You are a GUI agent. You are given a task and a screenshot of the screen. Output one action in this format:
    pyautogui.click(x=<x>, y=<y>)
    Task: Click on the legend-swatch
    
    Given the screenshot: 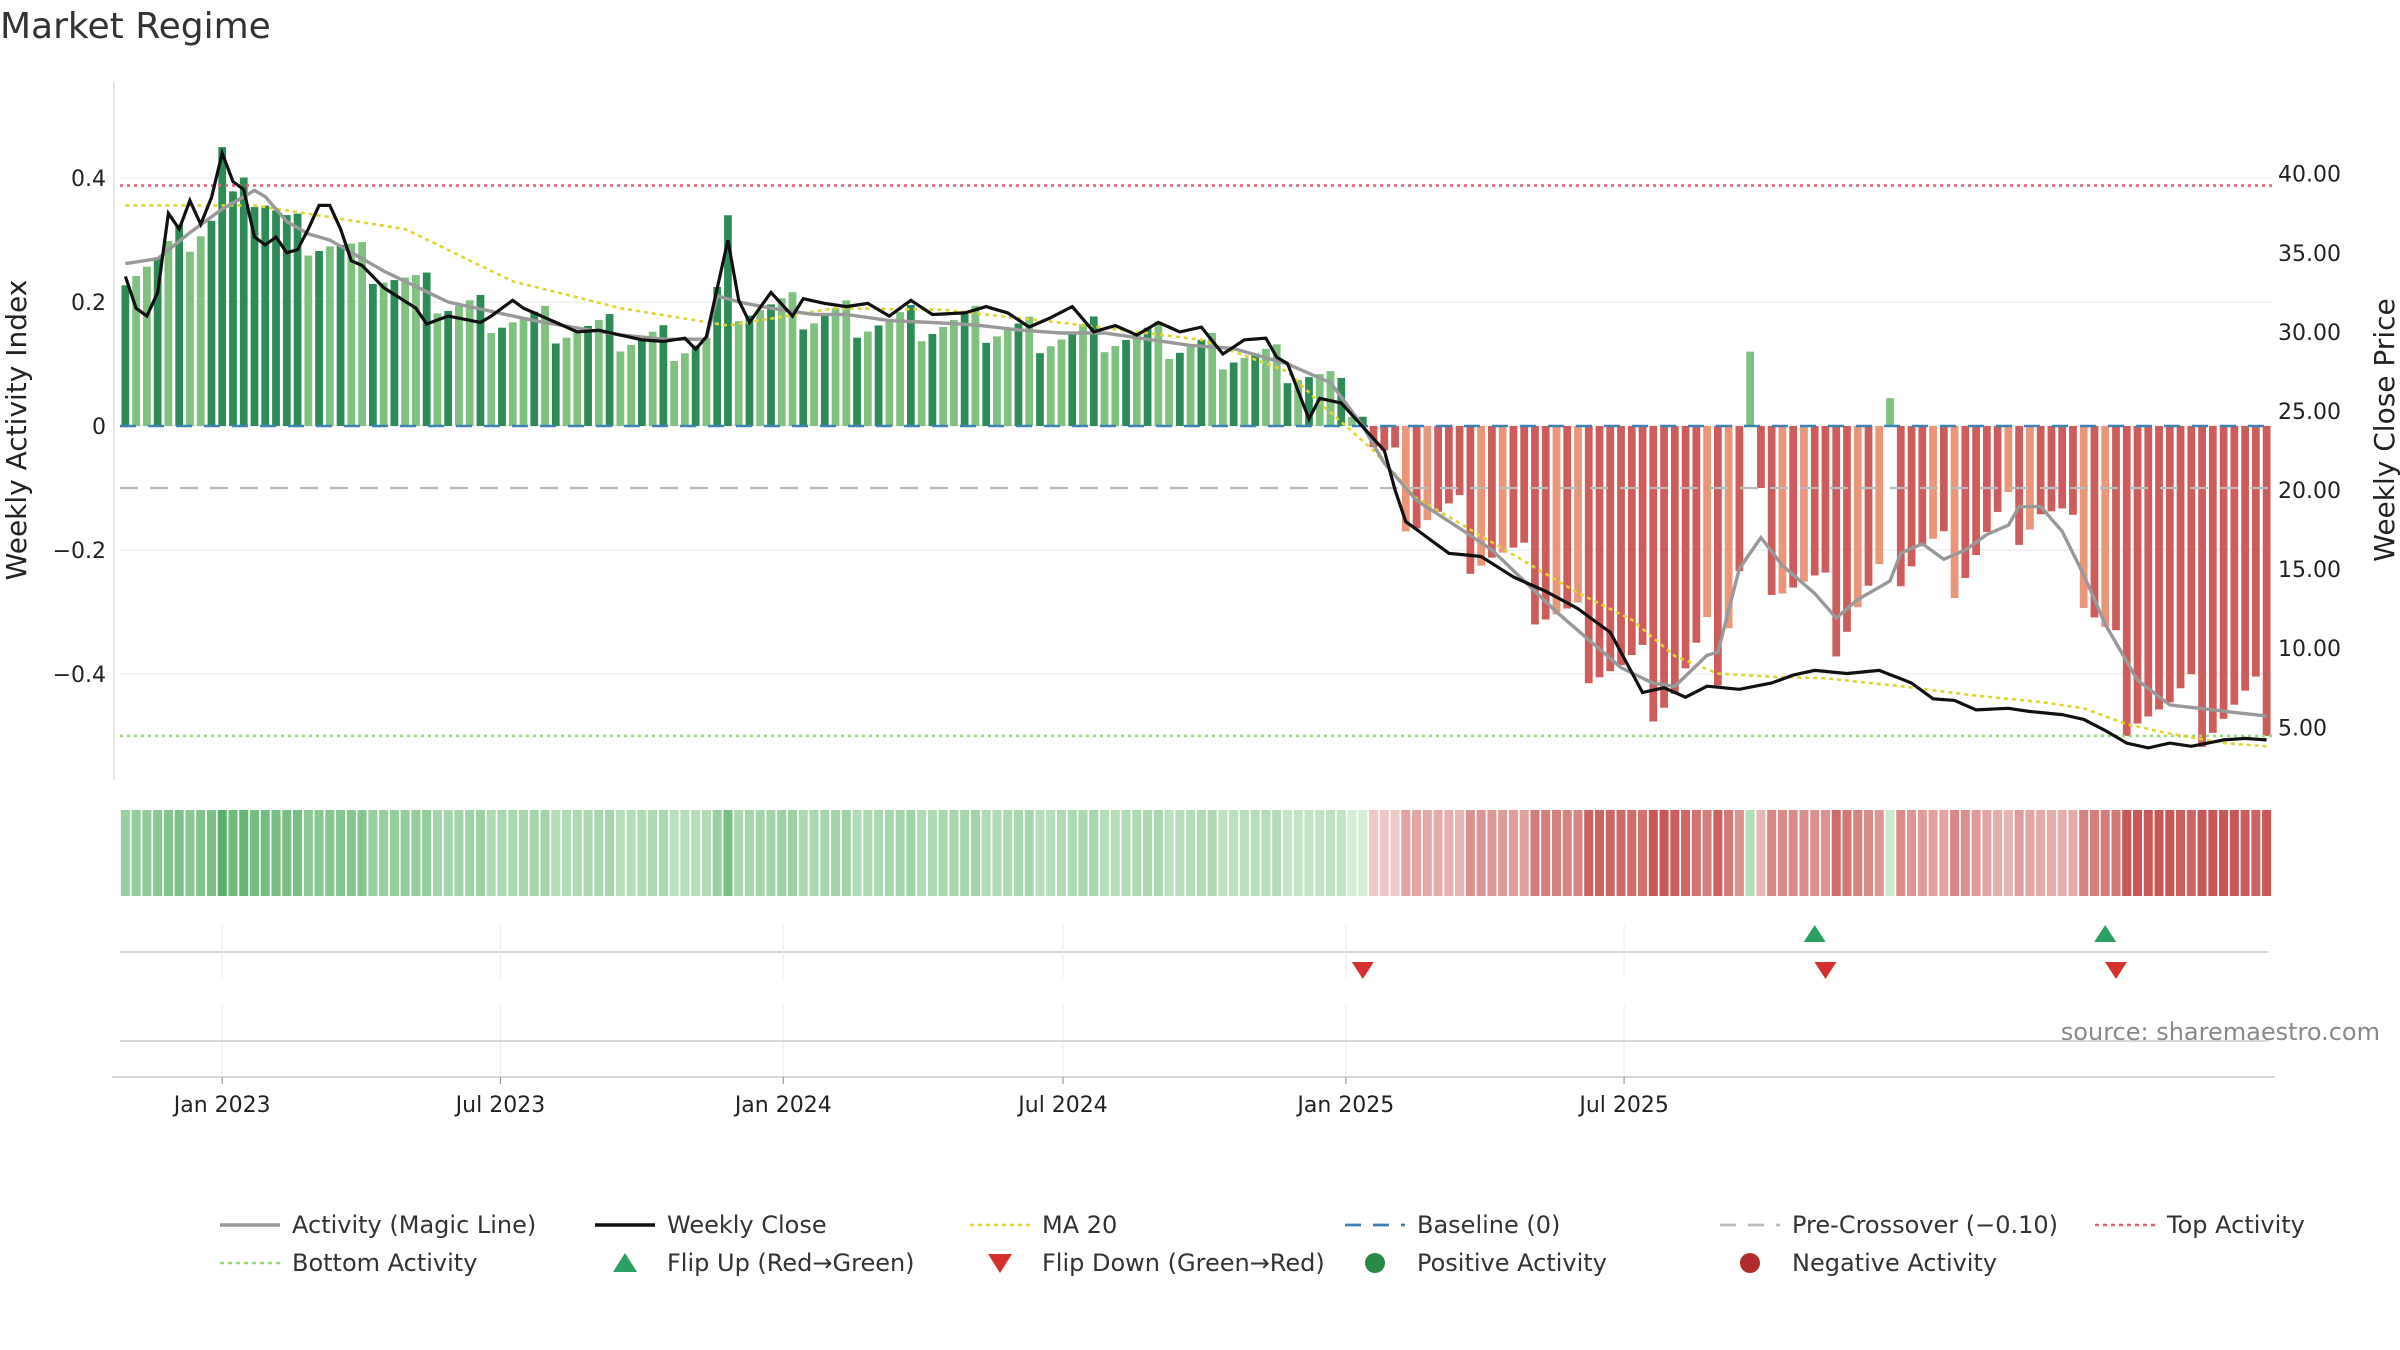 What is the action you would take?
    pyautogui.click(x=625, y=1262)
    